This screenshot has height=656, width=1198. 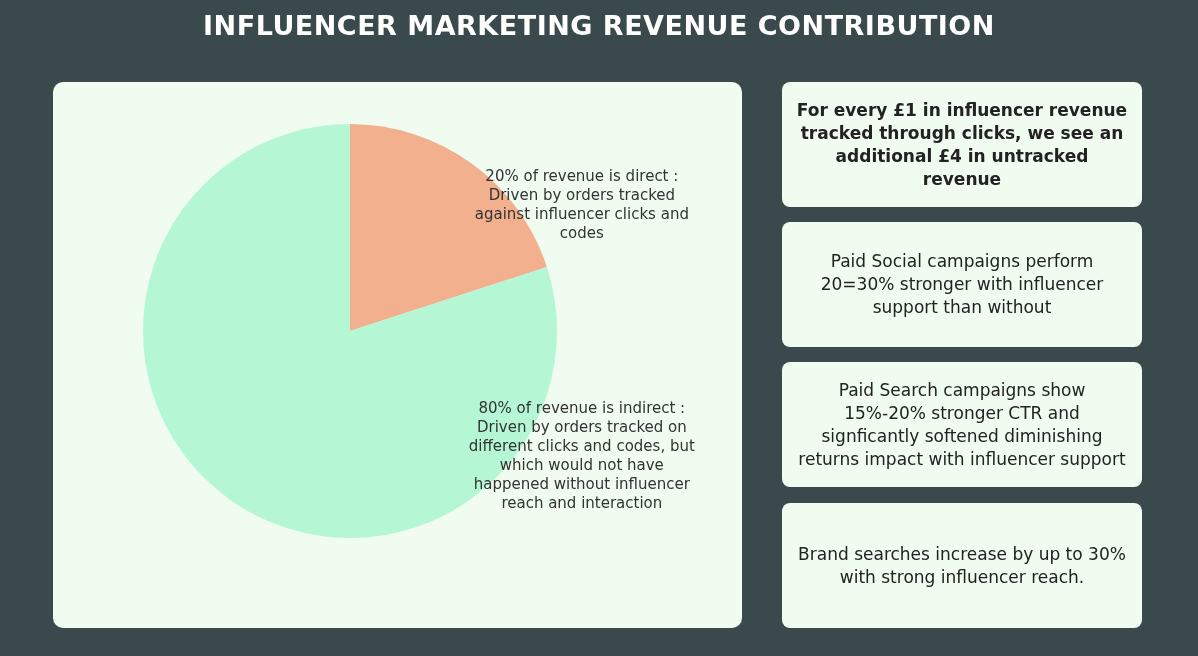 I want to click on text: Paid Search campaigns show 15%-20% stronger CTR and signficantly softened diminishing returns impact with influencer support, so click(x=962, y=424).